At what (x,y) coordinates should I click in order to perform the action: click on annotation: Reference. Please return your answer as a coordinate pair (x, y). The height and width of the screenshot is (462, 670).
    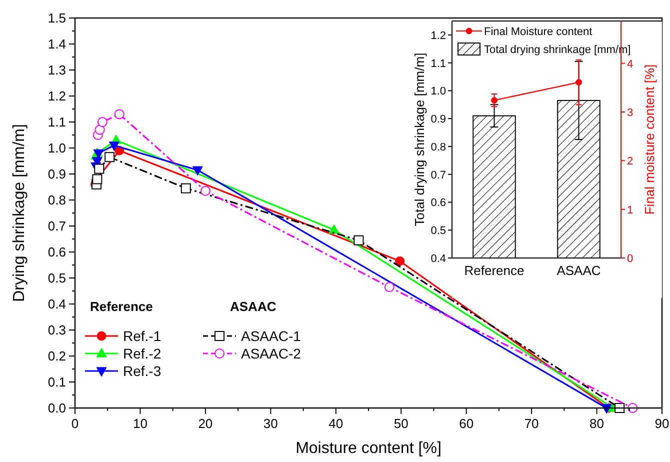
    Looking at the image, I should click on (121, 306).